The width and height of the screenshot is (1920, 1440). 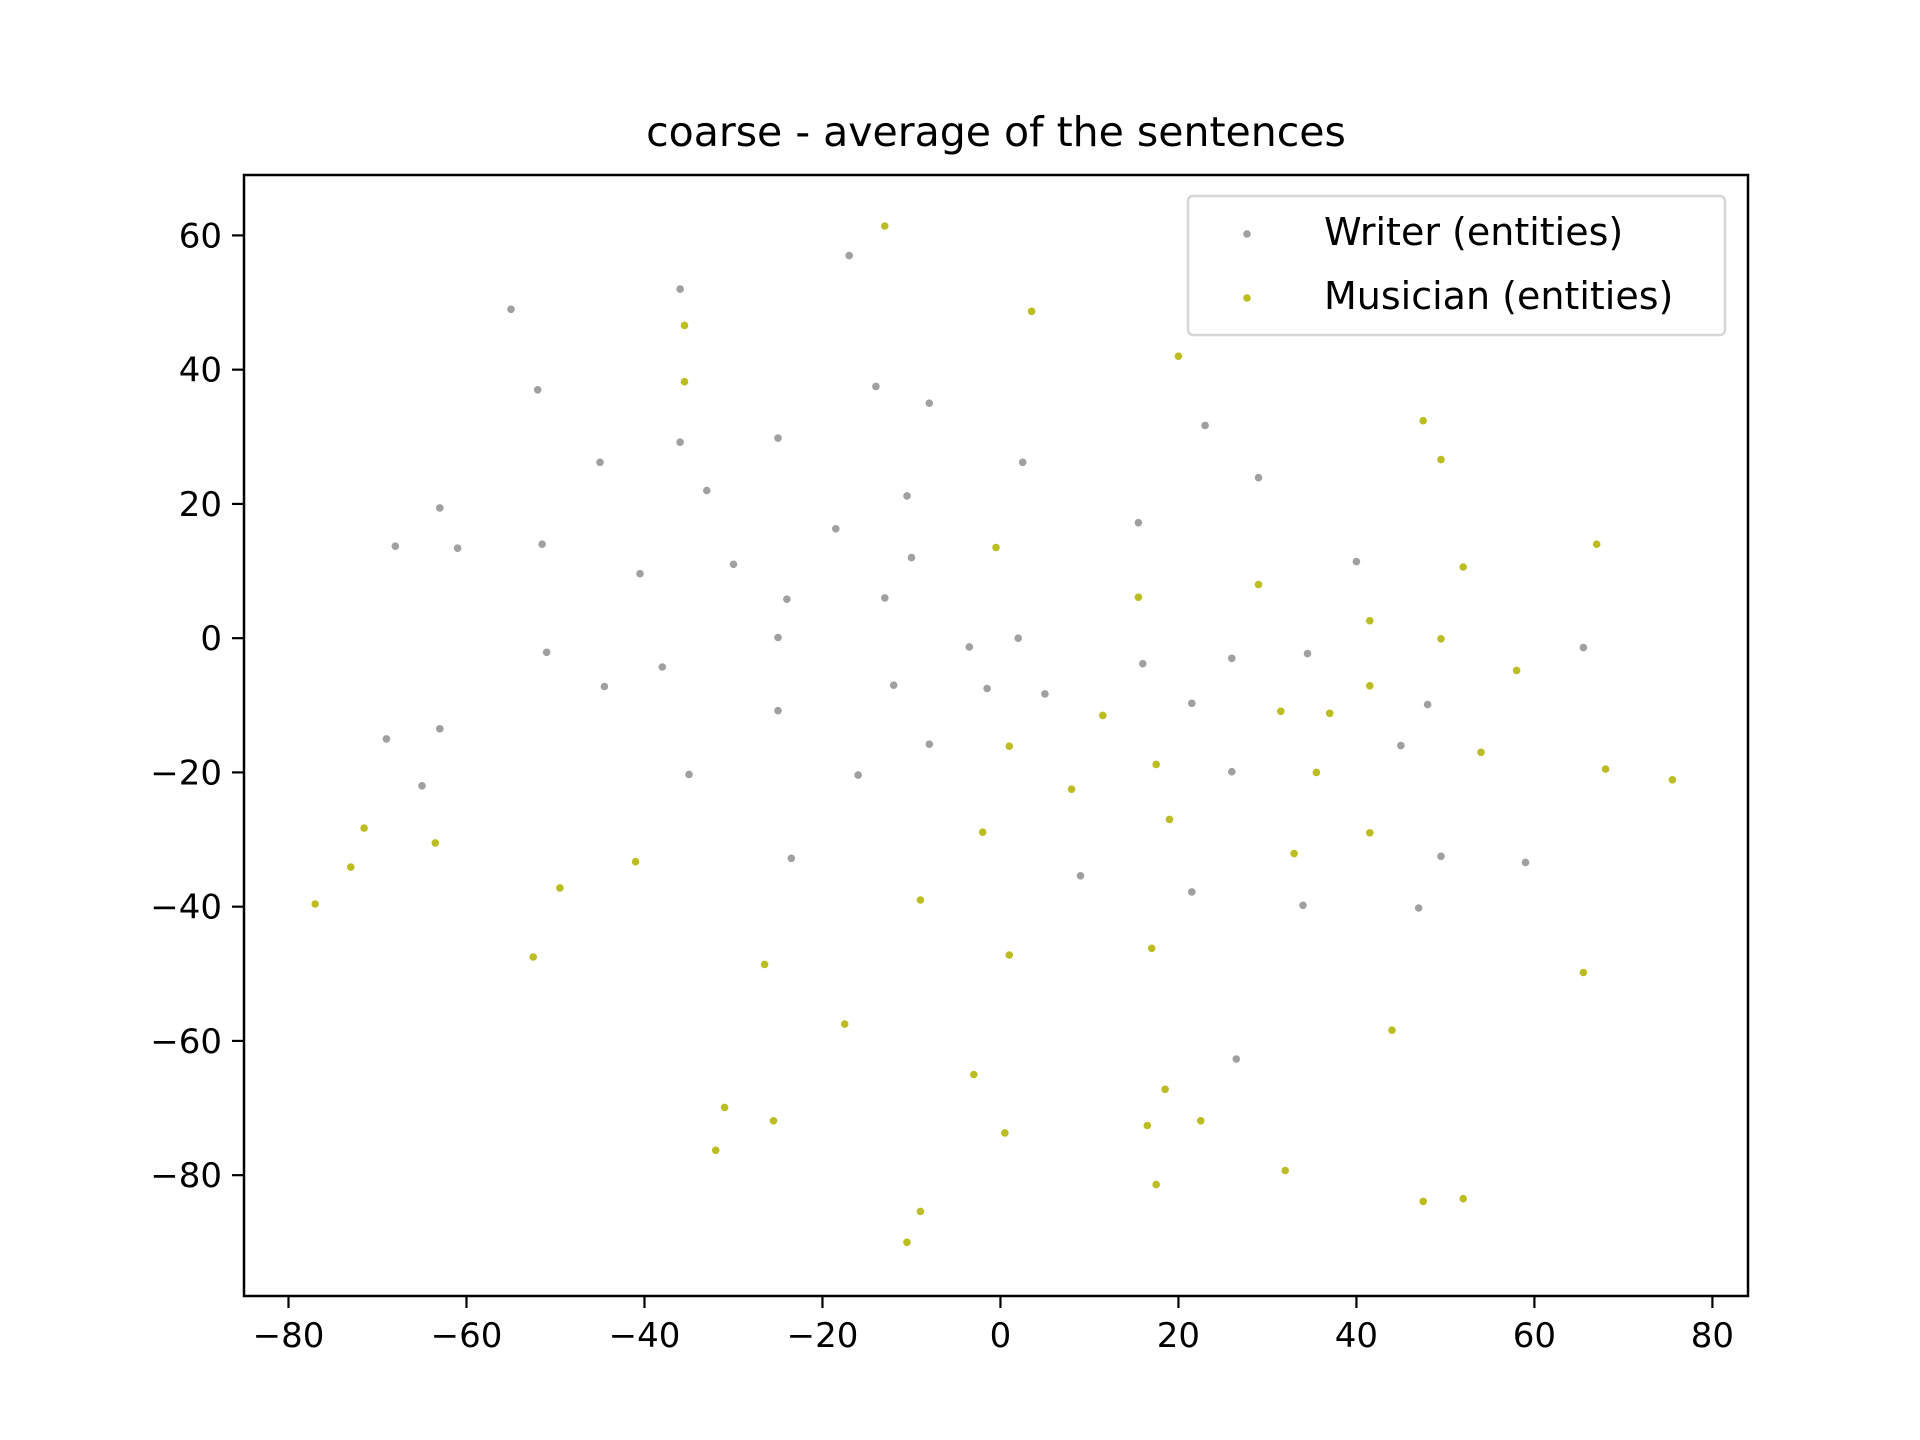 I want to click on x-tick-label-3: −20, so click(x=823, y=1336).